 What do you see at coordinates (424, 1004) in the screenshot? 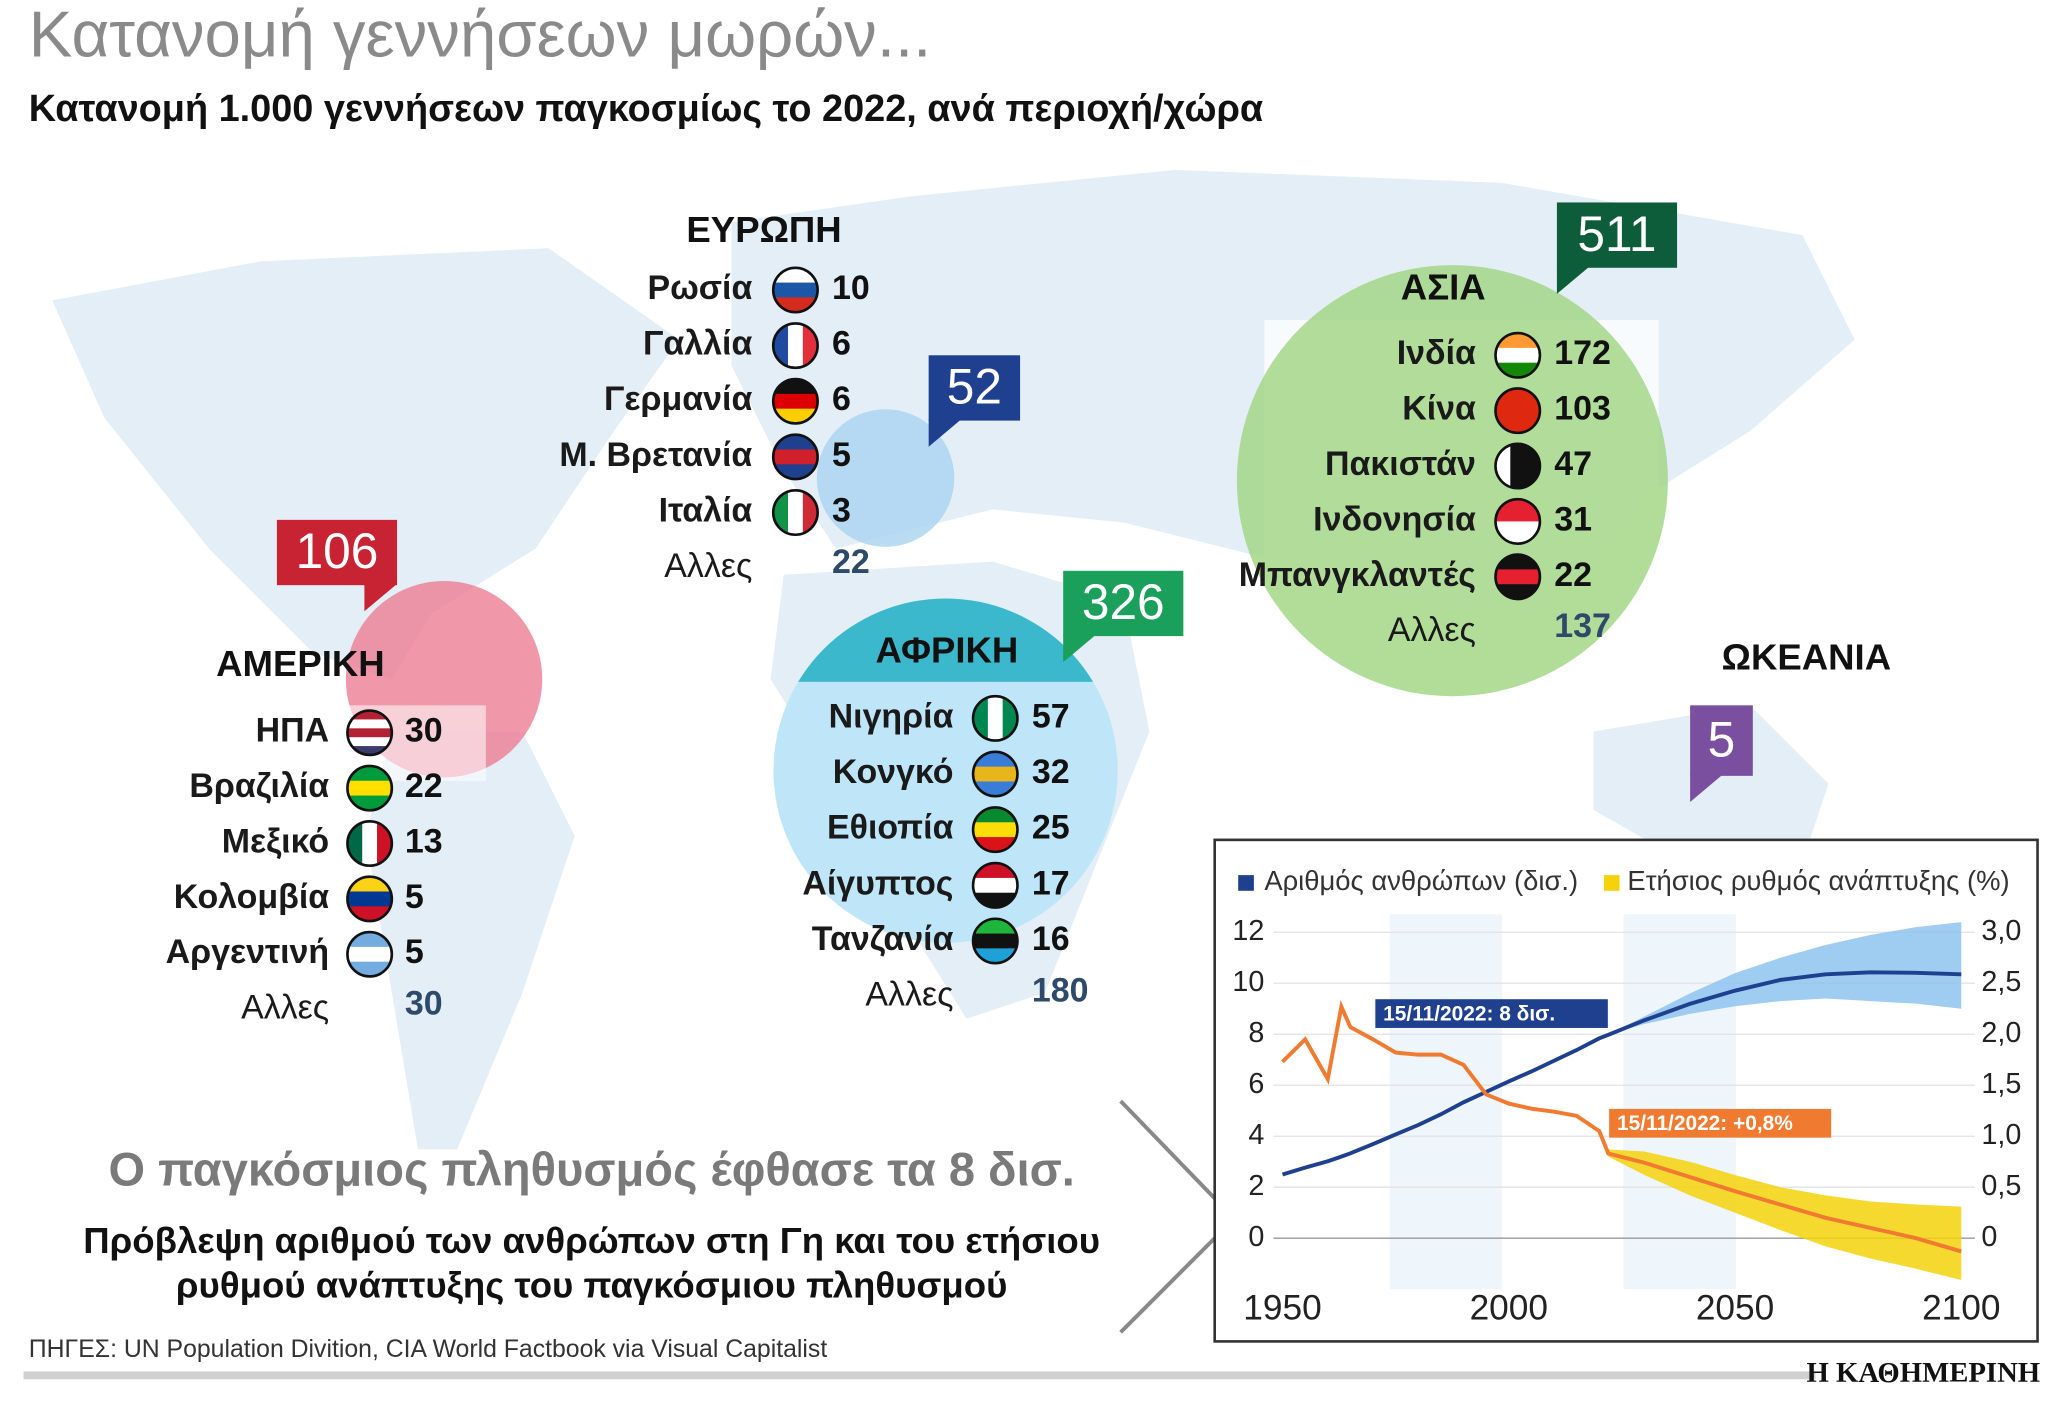
I see `others-value: 30` at bounding box center [424, 1004].